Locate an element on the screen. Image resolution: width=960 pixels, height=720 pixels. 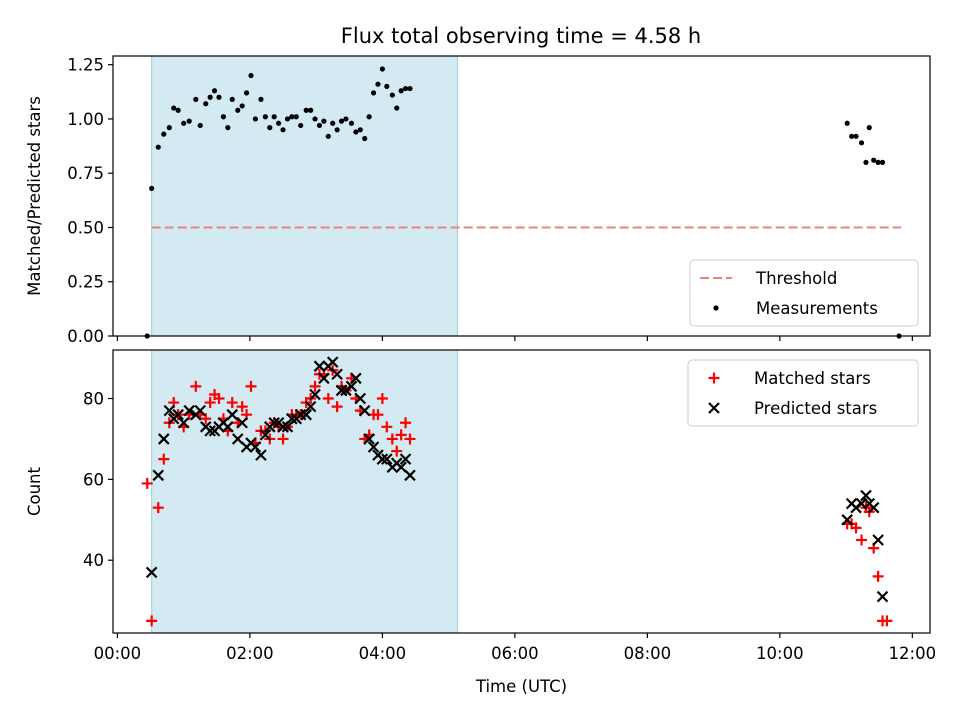
legend-measurement-swatch is located at coordinates (716, 308).